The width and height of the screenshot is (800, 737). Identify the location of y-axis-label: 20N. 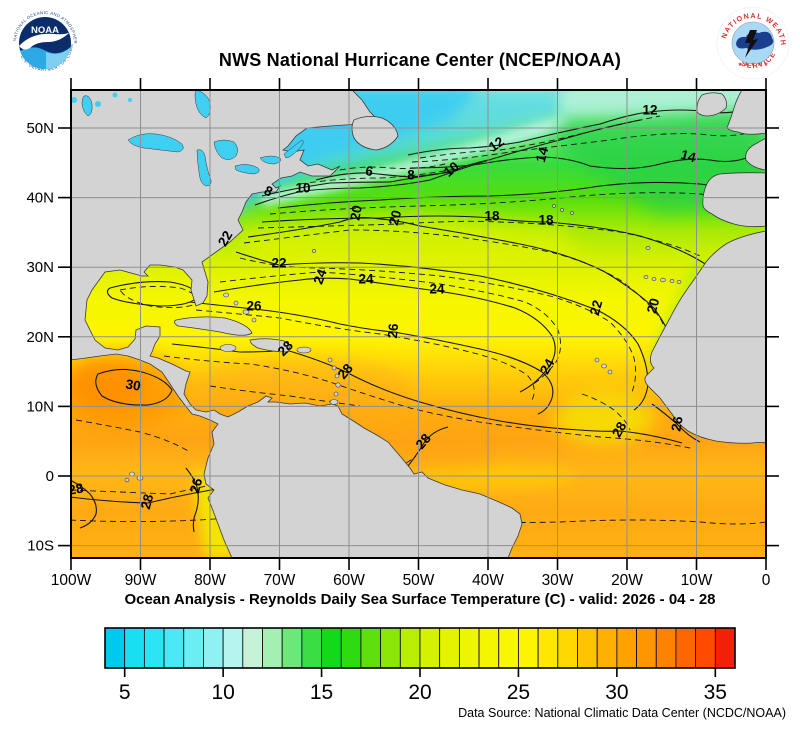
(40, 337).